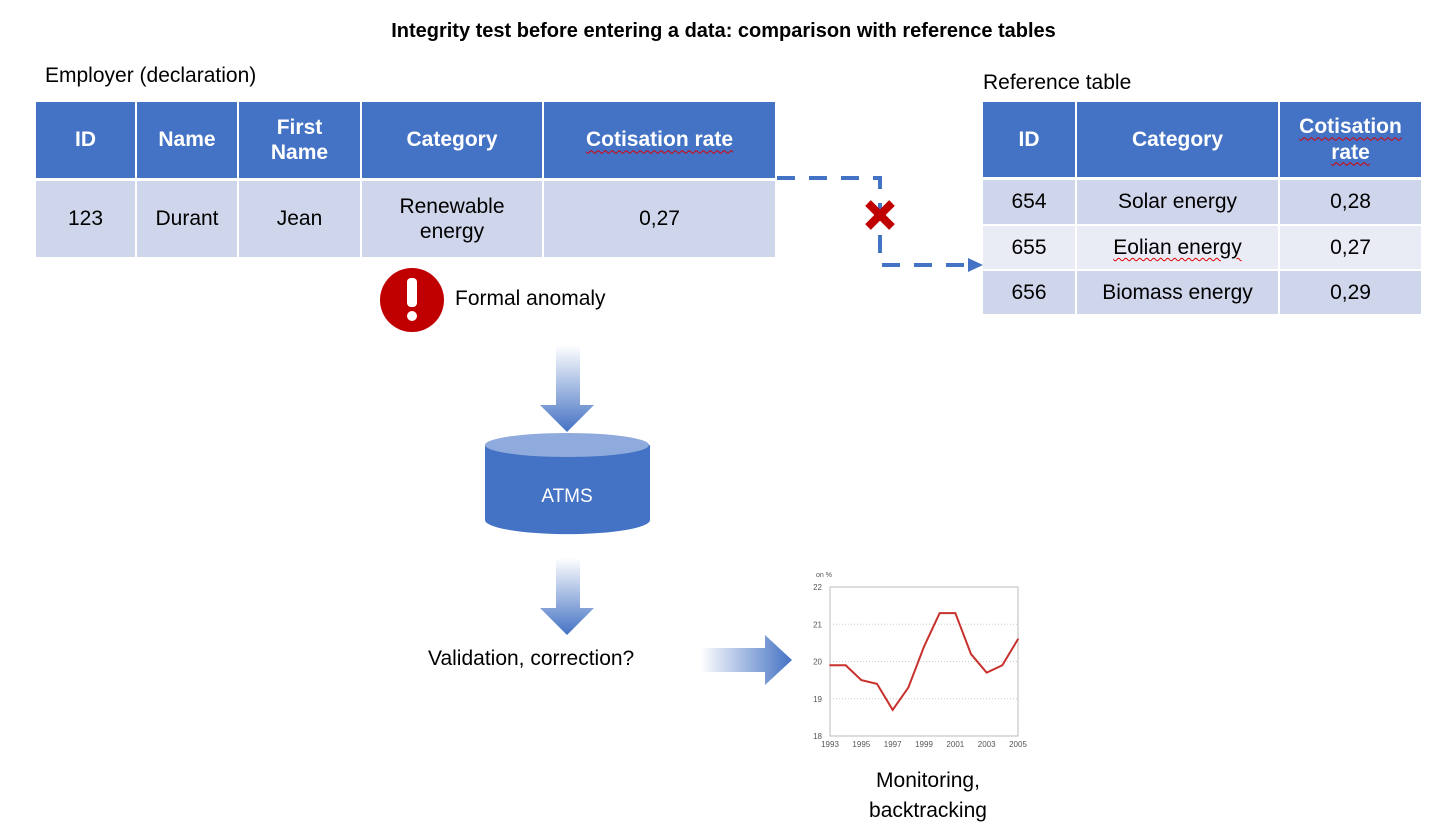  I want to click on cell-name: Durant, so click(187, 219).